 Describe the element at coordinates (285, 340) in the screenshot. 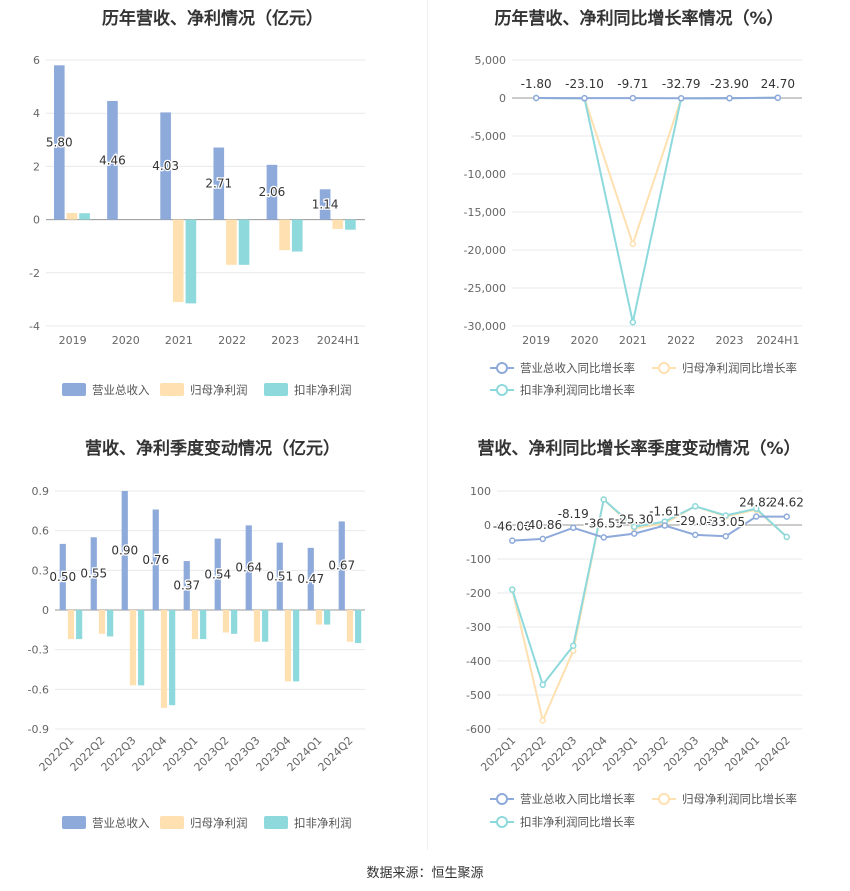

I see `x-tick-label: 2023` at that location.